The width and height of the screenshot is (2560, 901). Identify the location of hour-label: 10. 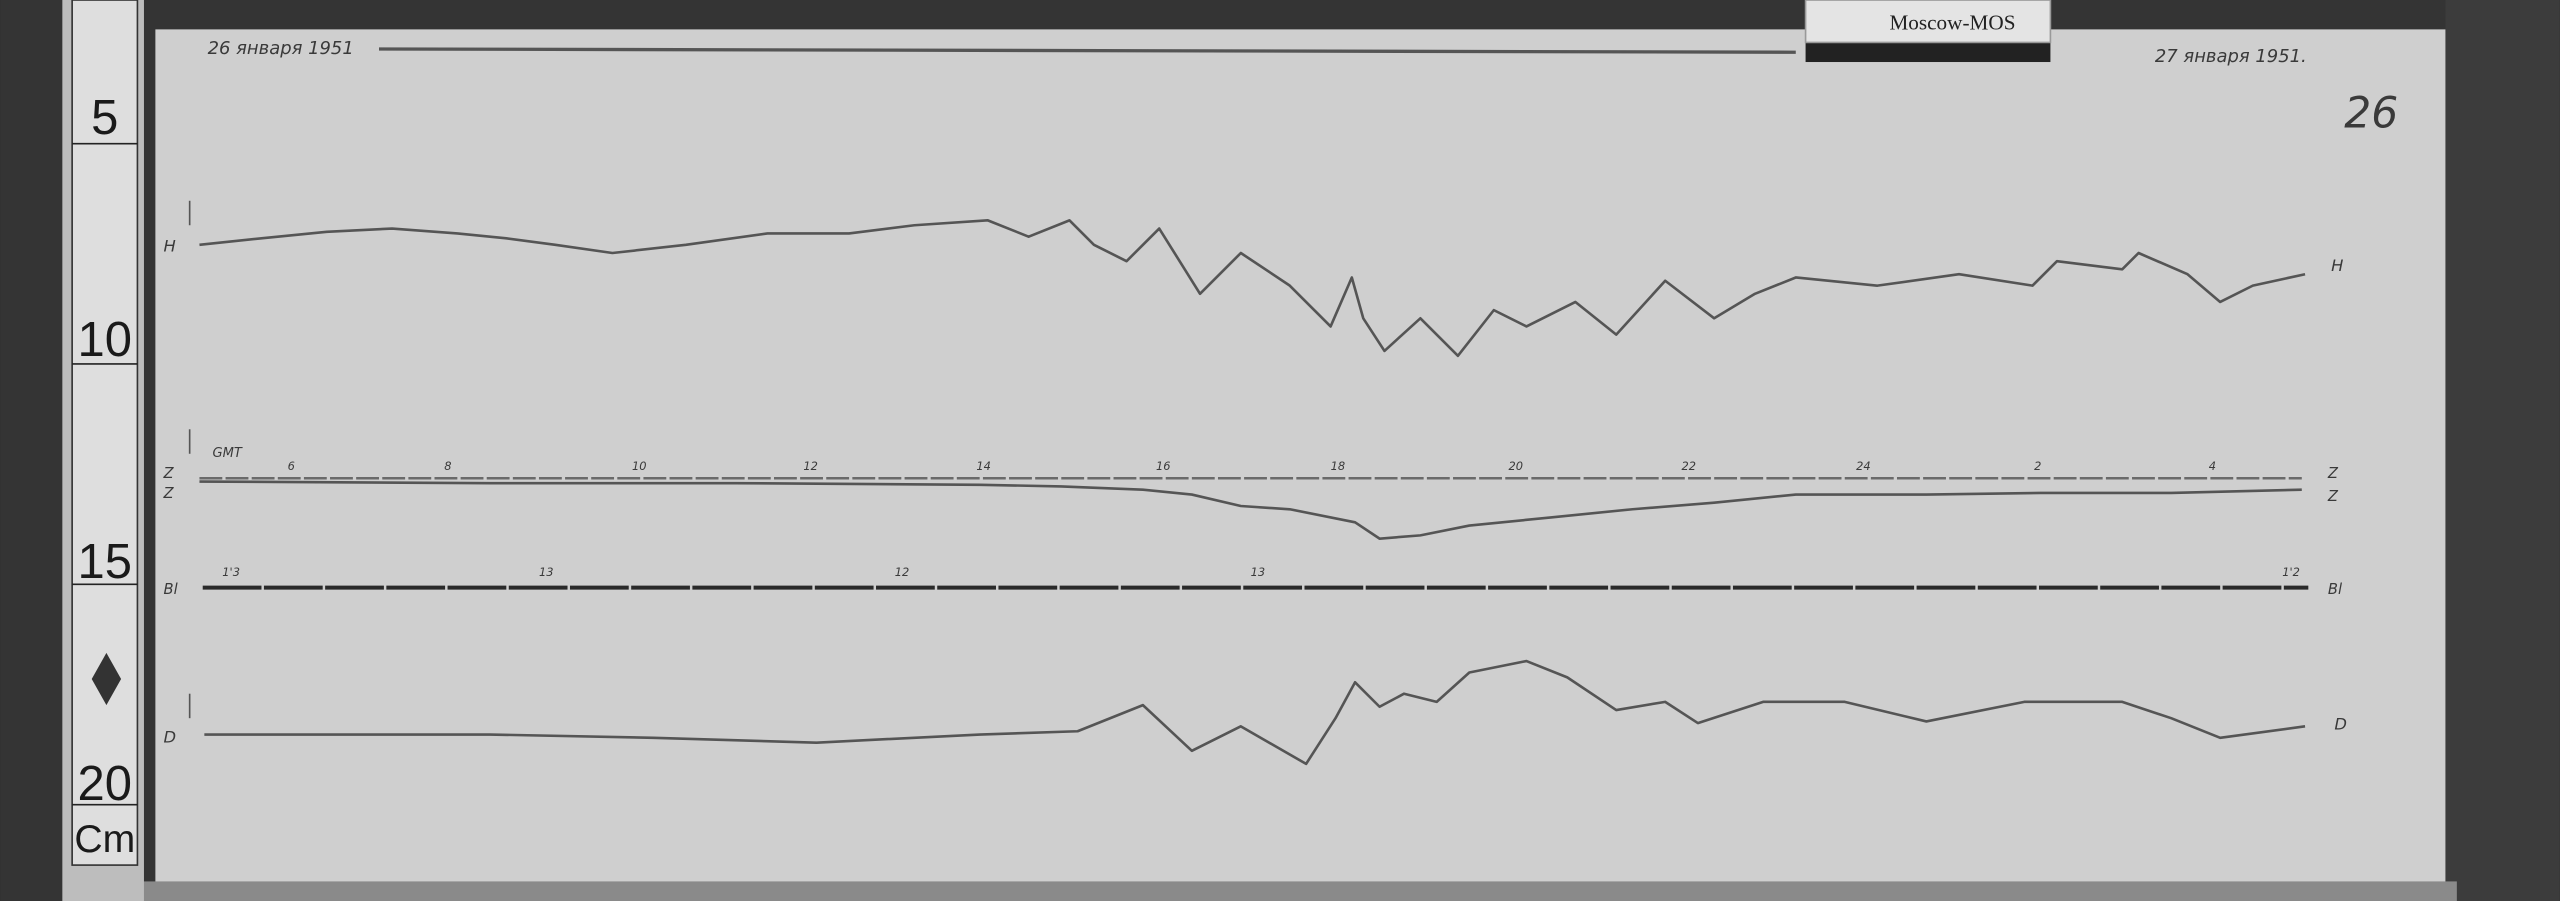
(639, 466).